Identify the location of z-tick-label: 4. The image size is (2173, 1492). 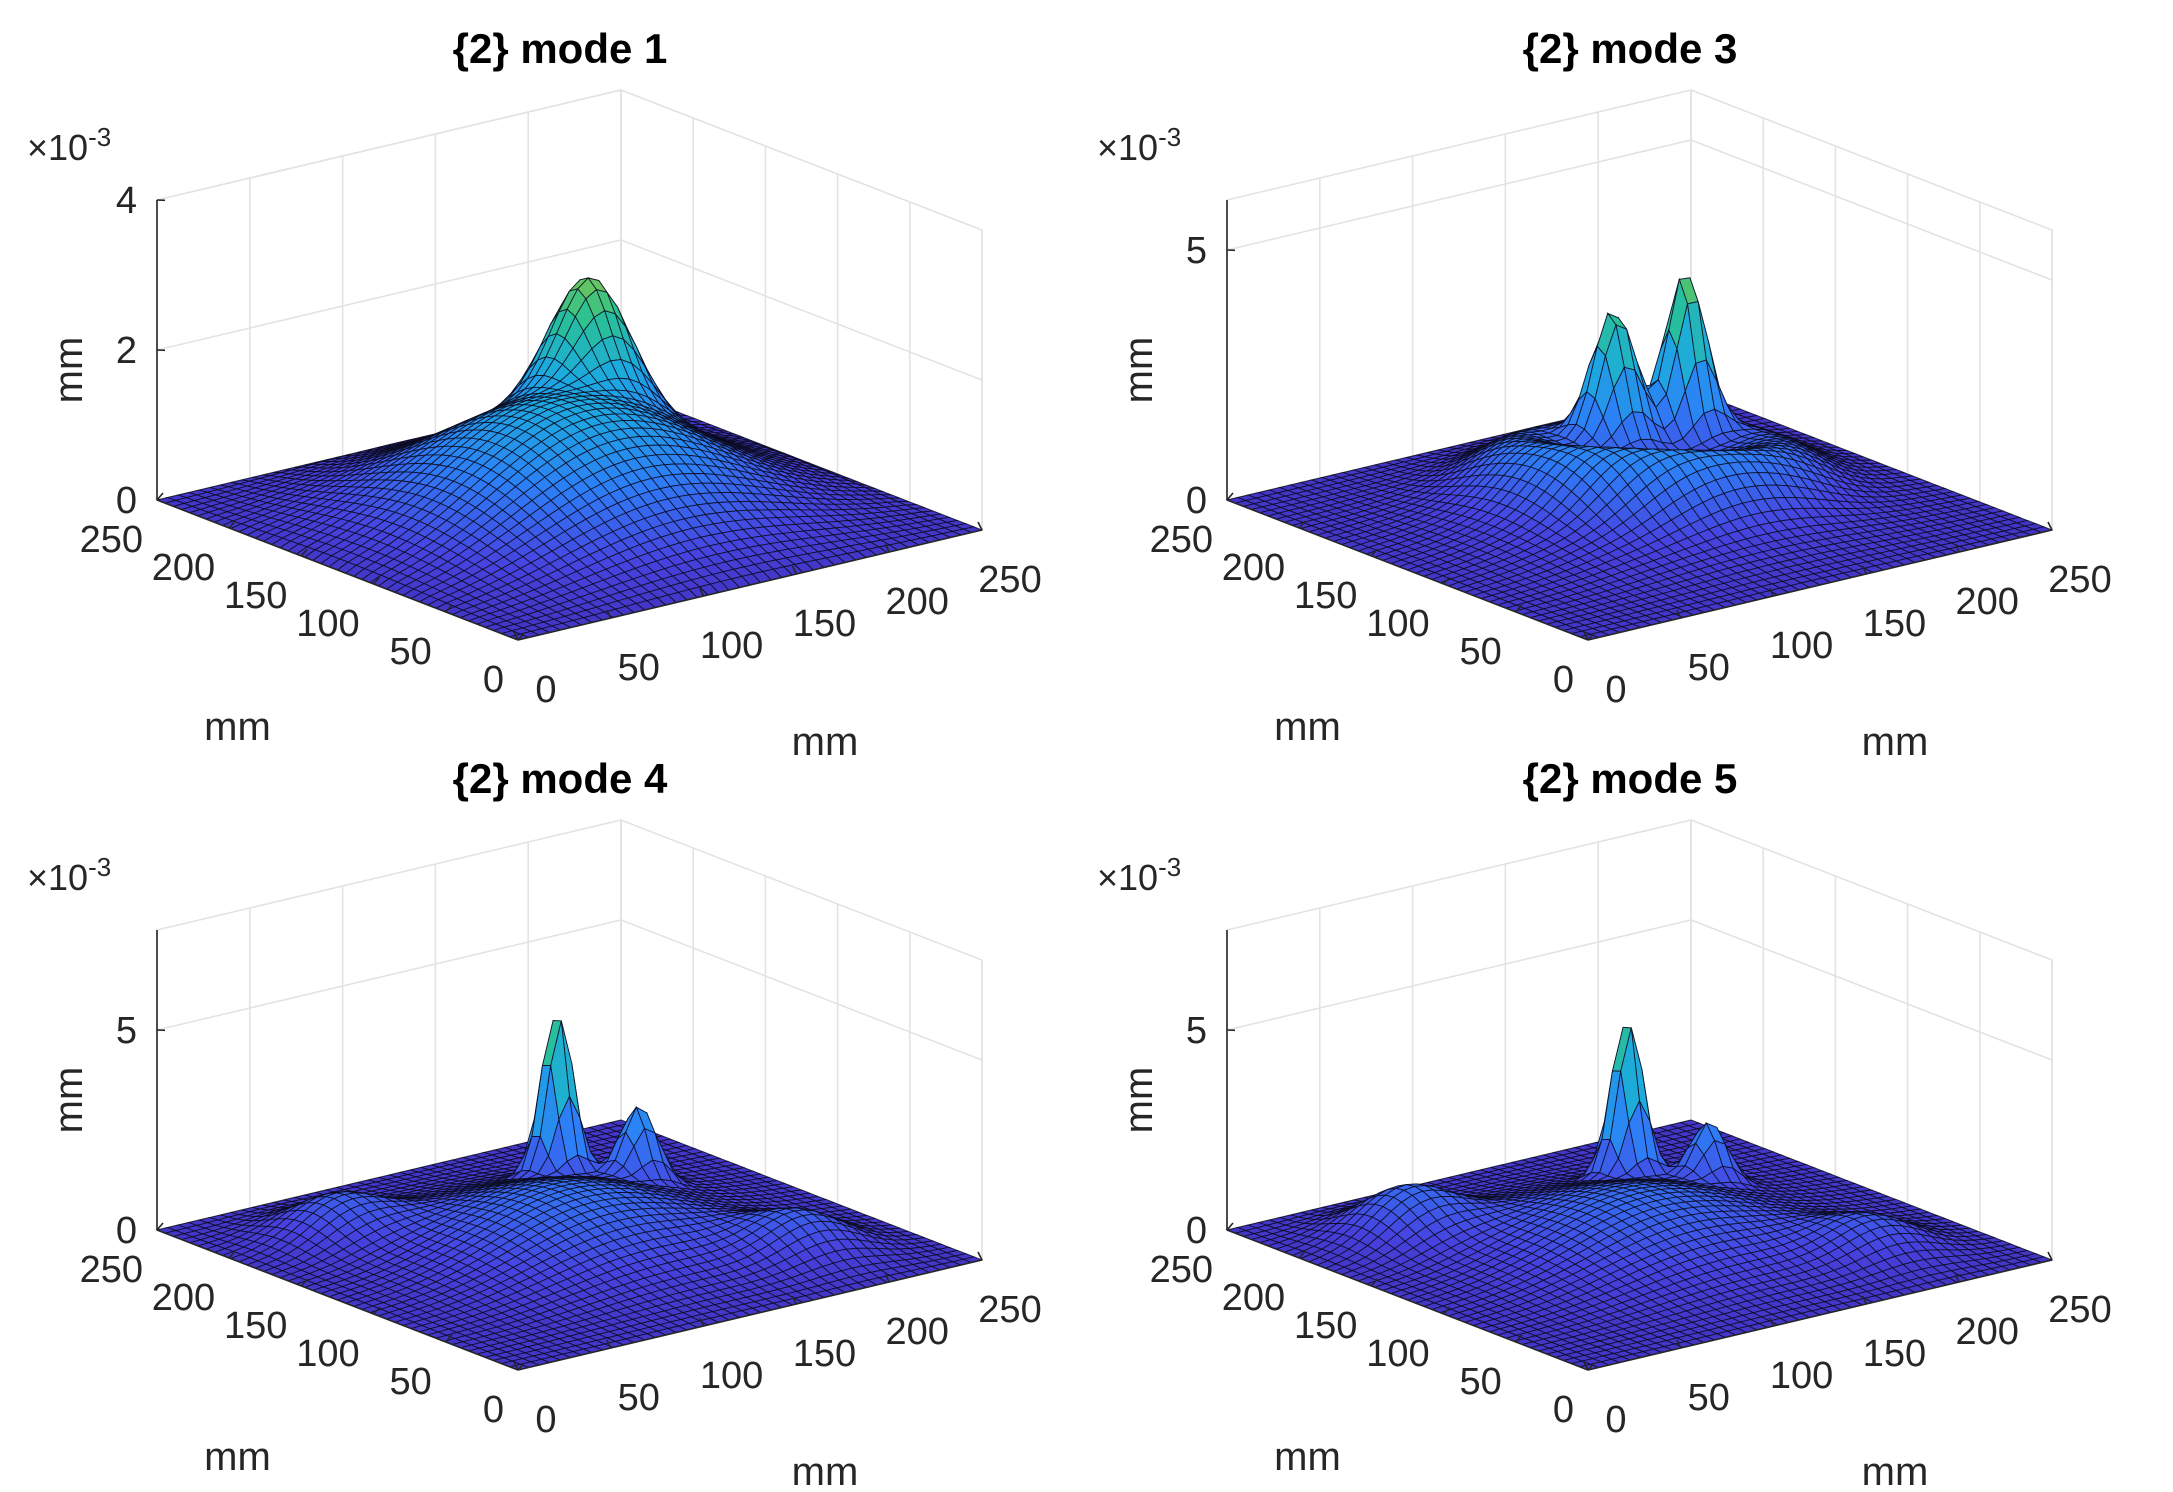
(126, 201).